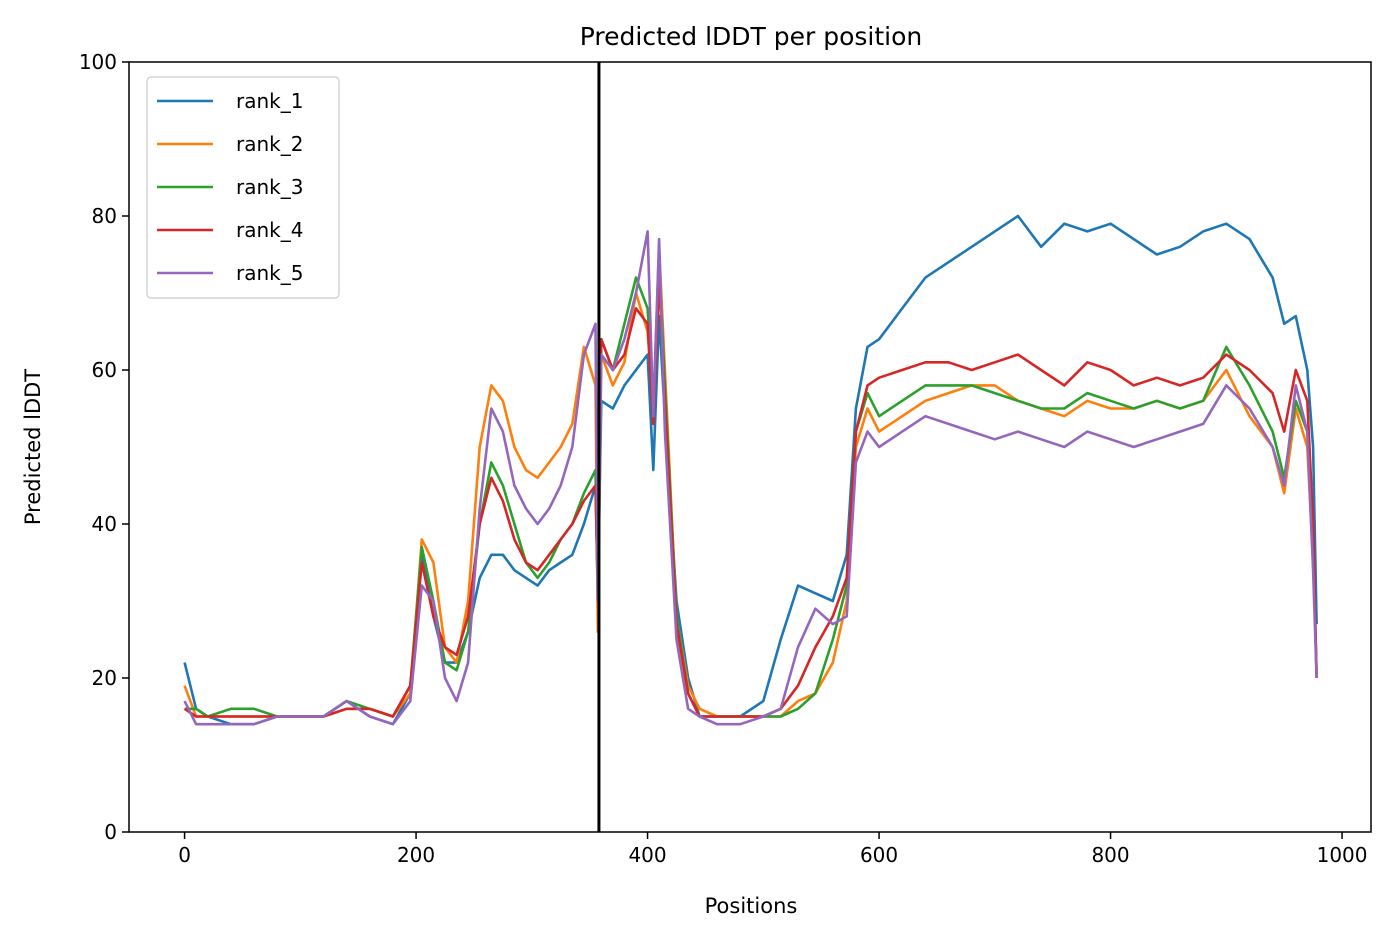 Image resolution: width=1396 pixels, height=939 pixels. Describe the element at coordinates (773, 849) in the screenshot. I see `x-axis: 0 200 400 600 800 1000` at that location.